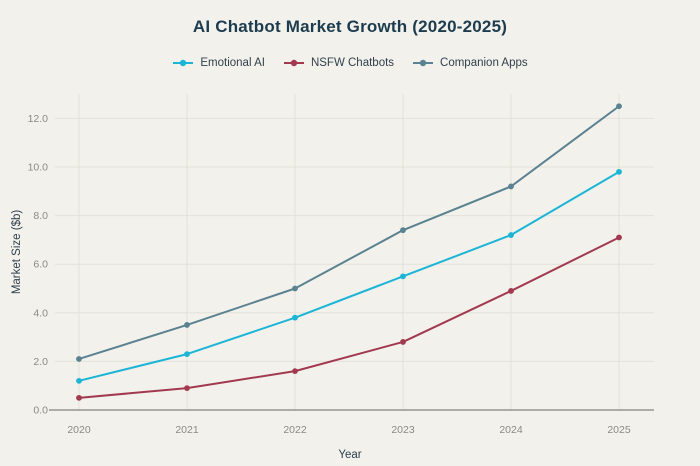 The image size is (700, 466). Describe the element at coordinates (403, 430) in the screenshot. I see `x-tick-label: 2023` at that location.